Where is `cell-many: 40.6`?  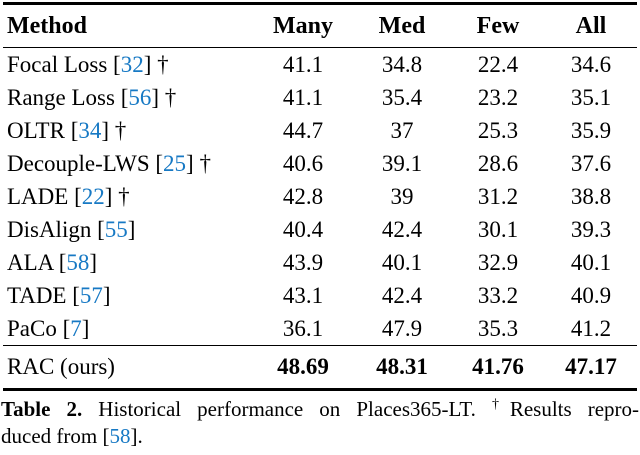
cell-many: 40.6 is located at coordinates (303, 163).